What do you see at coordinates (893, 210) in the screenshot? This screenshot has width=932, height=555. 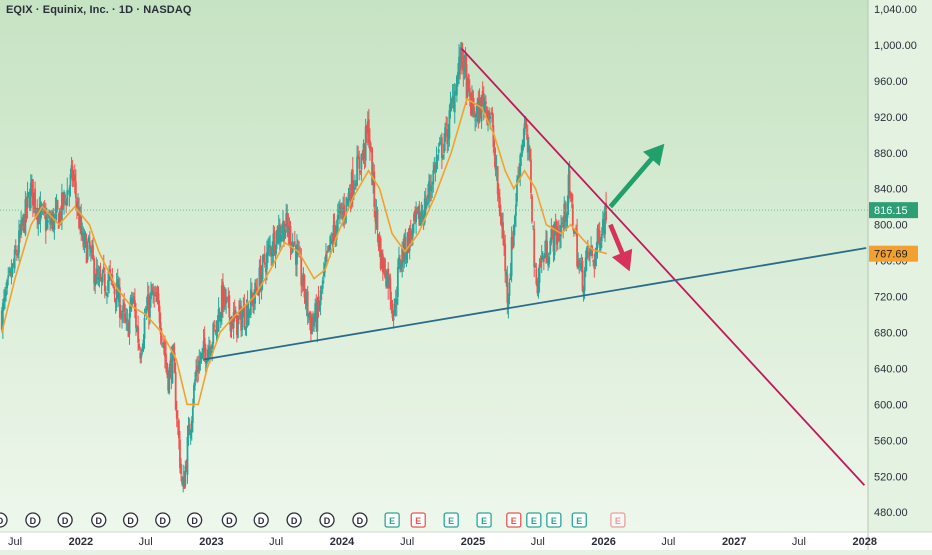 I see `current-price-badge-bg` at bounding box center [893, 210].